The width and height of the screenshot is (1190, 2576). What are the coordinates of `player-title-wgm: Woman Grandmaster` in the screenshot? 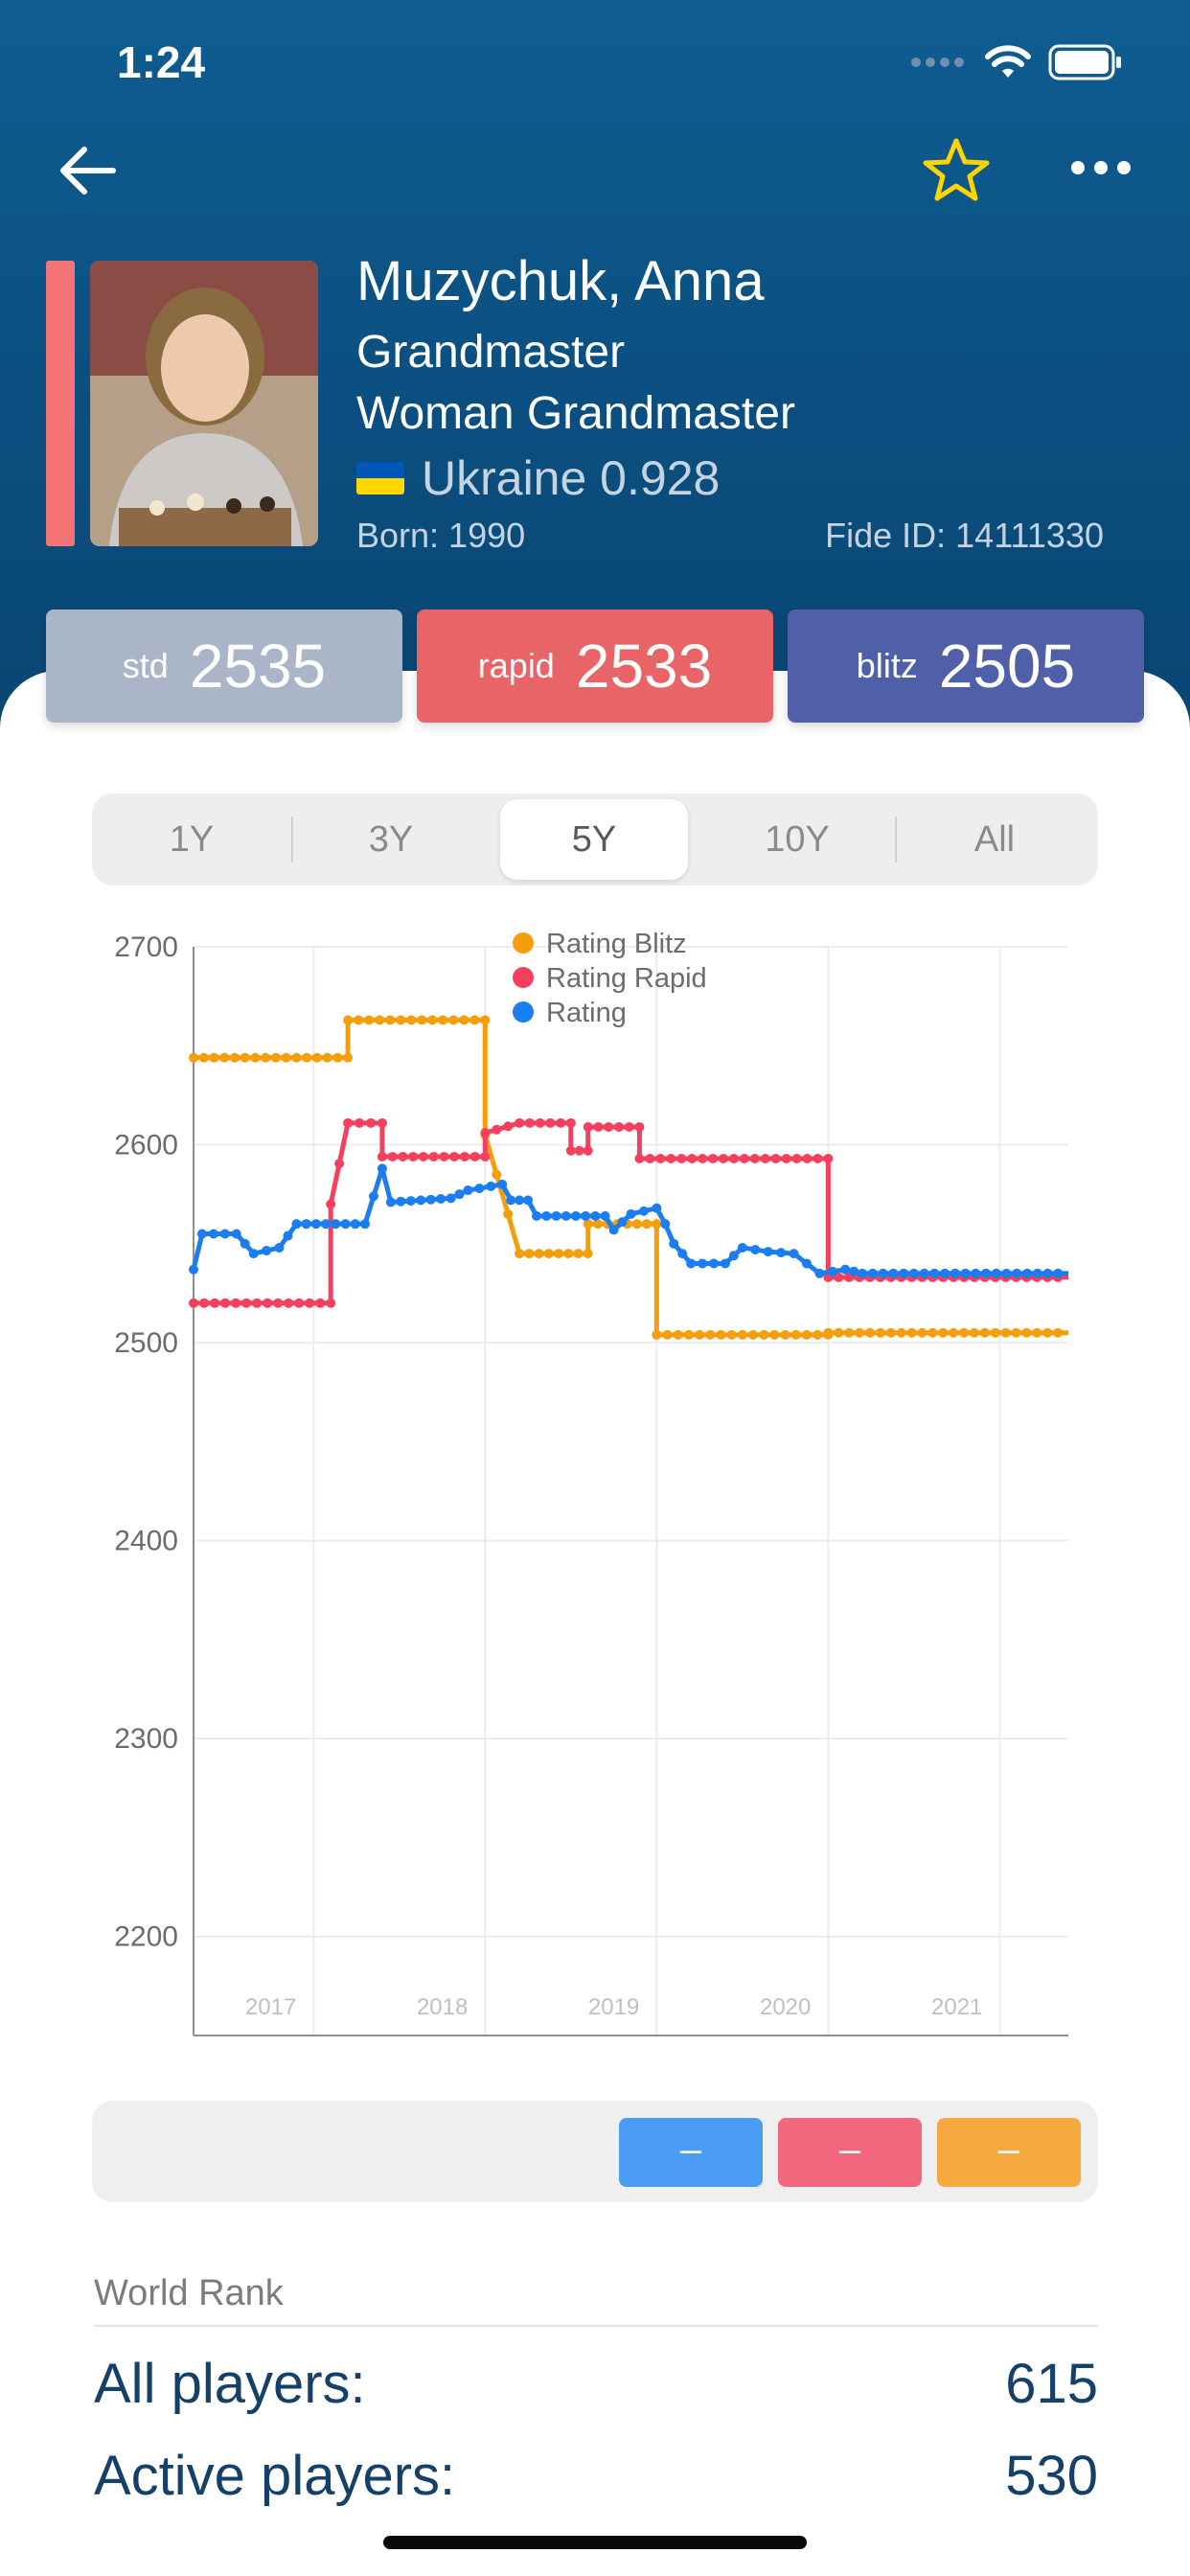 It's located at (575, 413).